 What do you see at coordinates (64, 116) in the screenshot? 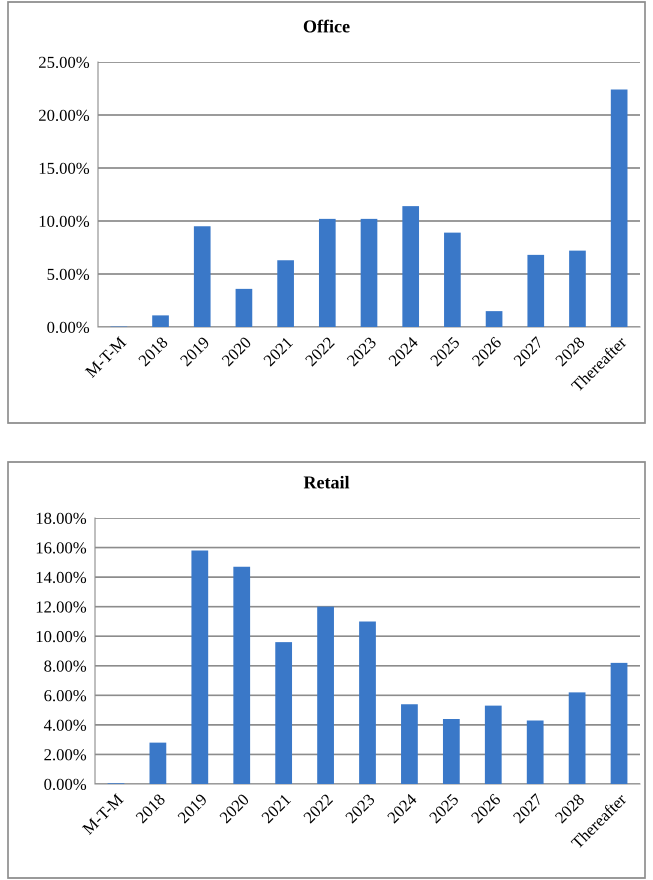
I see `y-tick-label: 20.00%` at bounding box center [64, 116].